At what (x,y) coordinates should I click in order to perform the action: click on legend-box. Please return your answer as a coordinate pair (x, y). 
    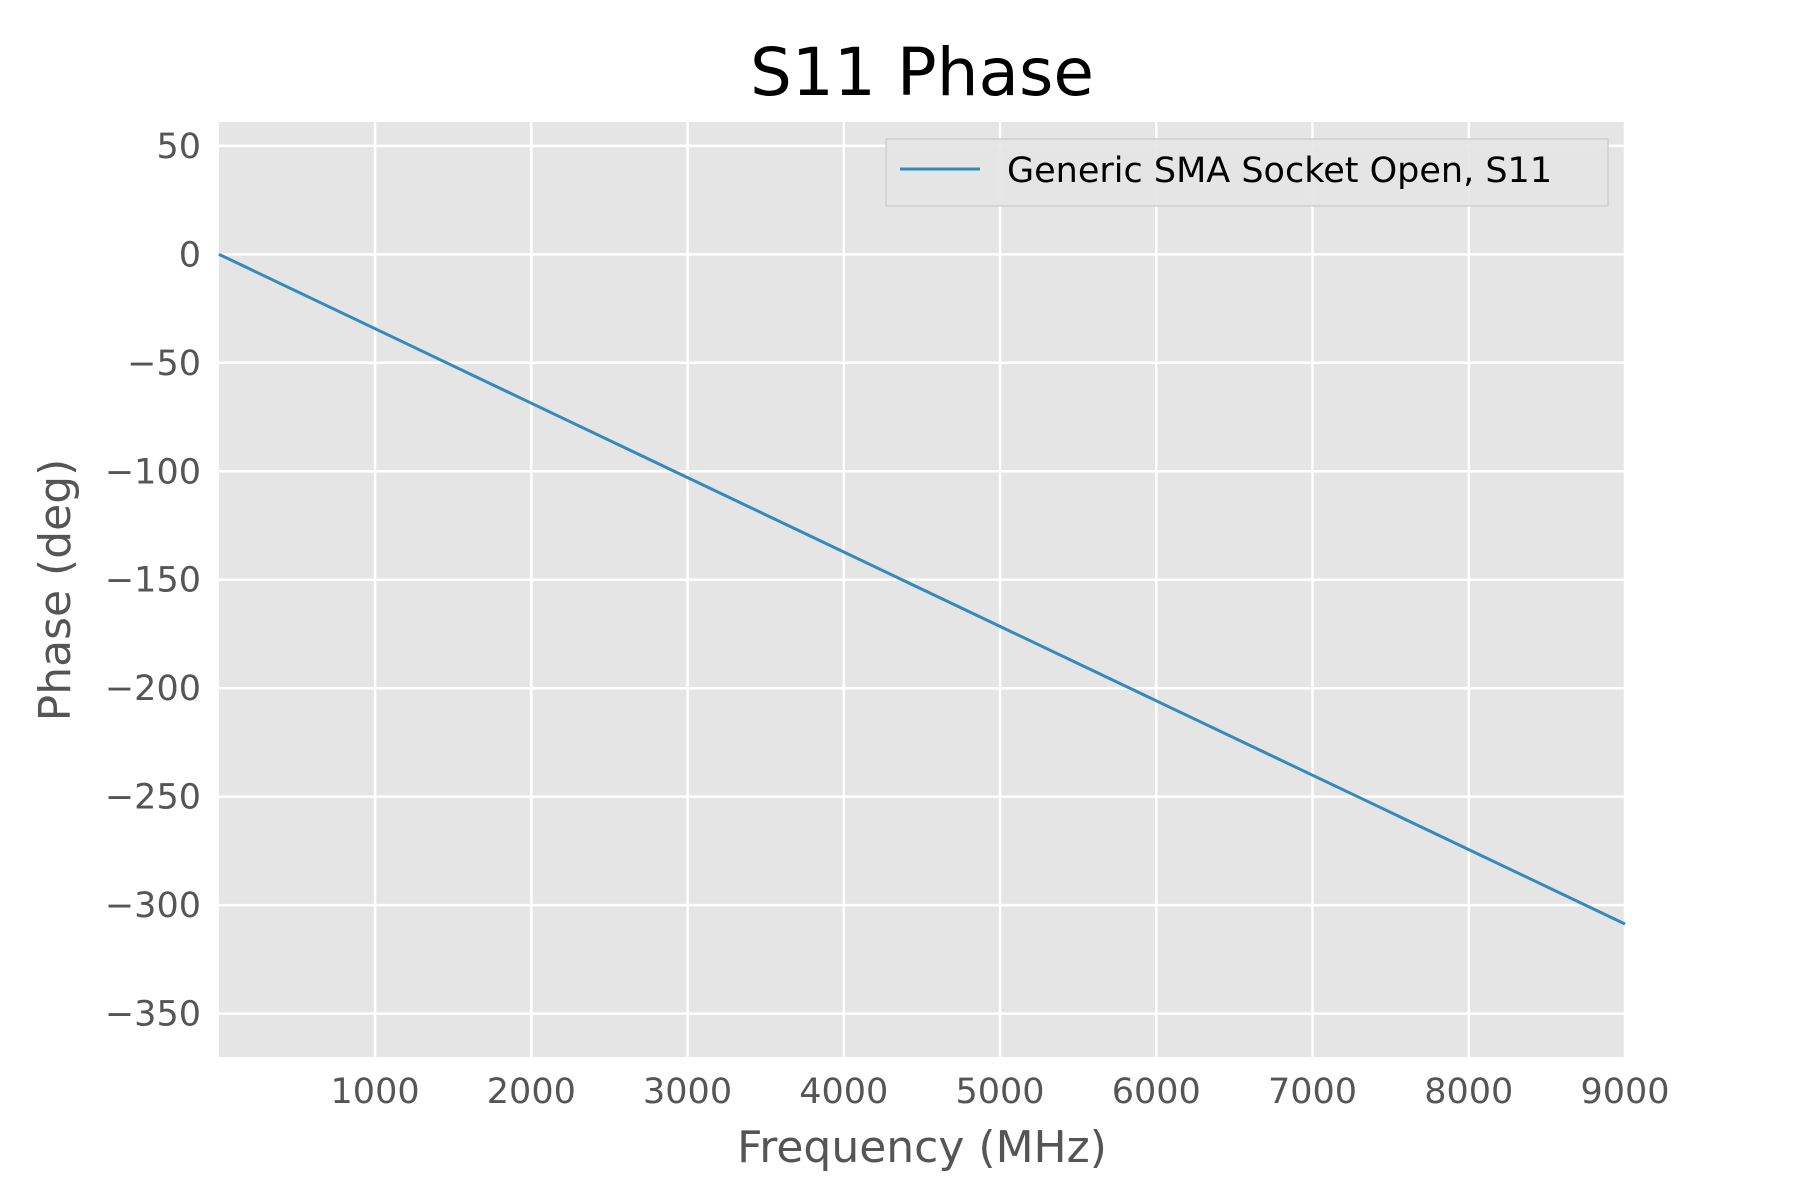
    Looking at the image, I should click on (1247, 172).